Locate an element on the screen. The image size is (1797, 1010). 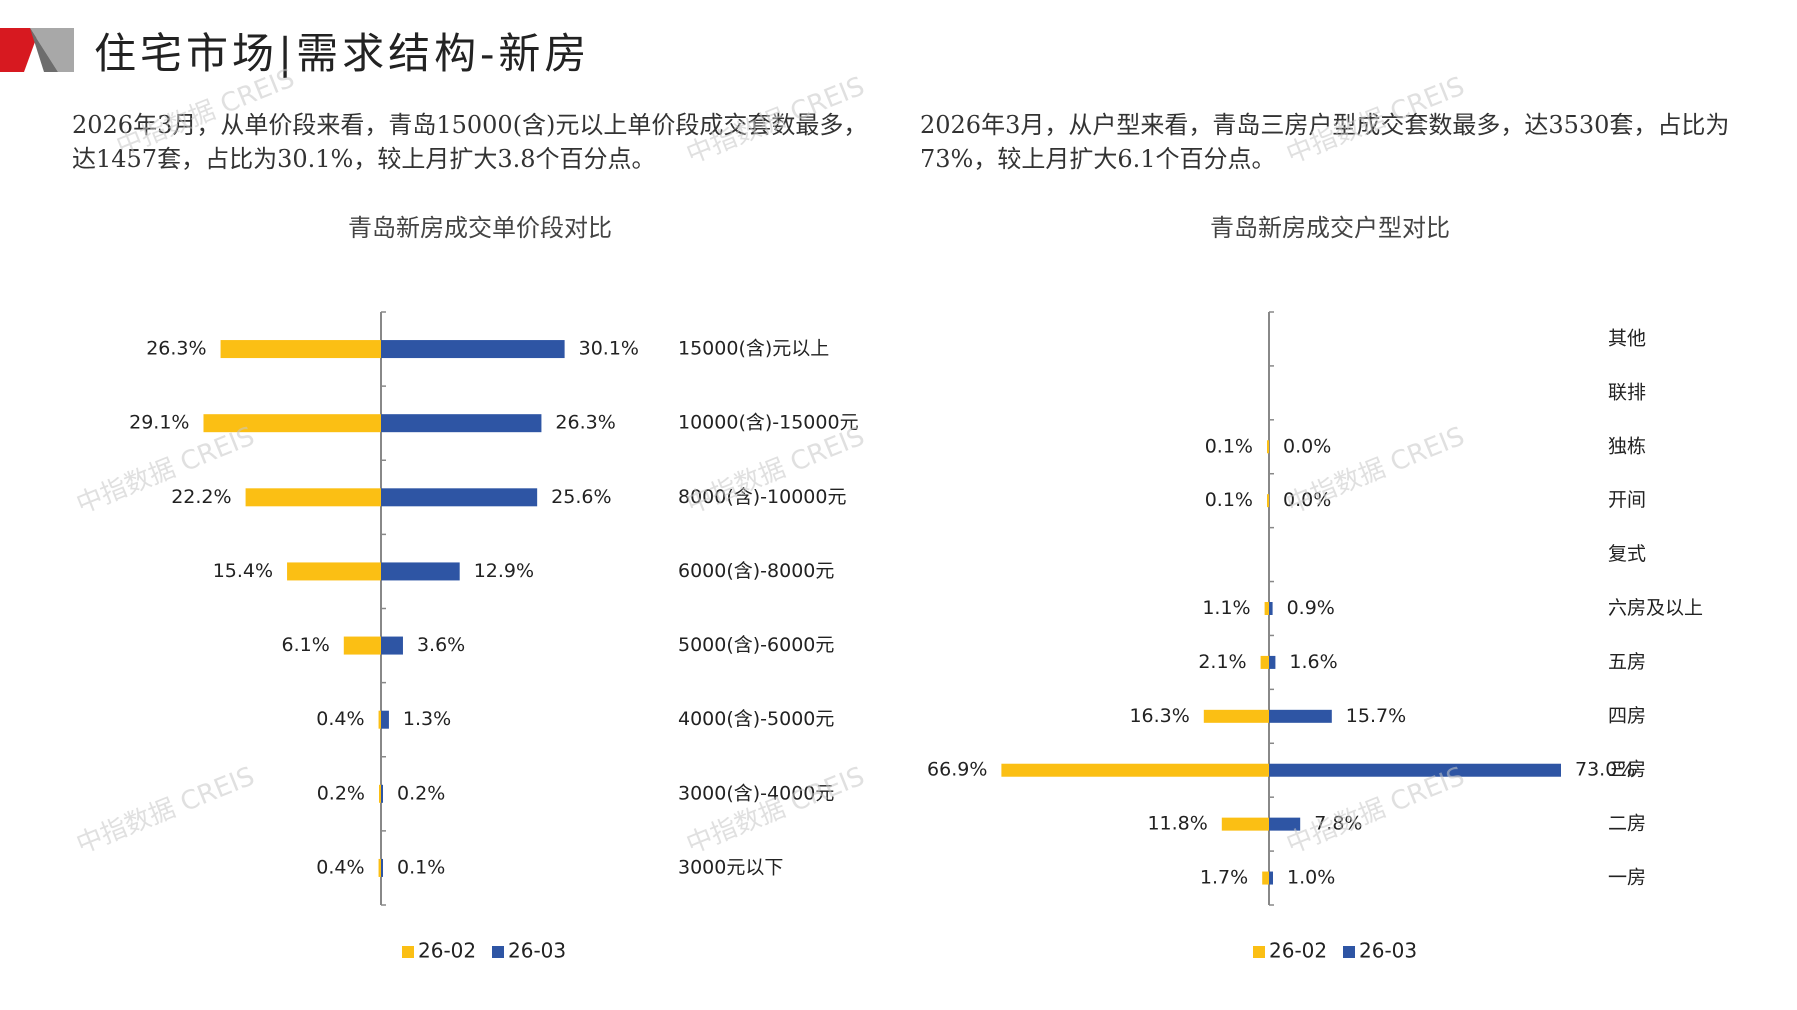
data-label-26-03: 30.1% is located at coordinates (609, 349).